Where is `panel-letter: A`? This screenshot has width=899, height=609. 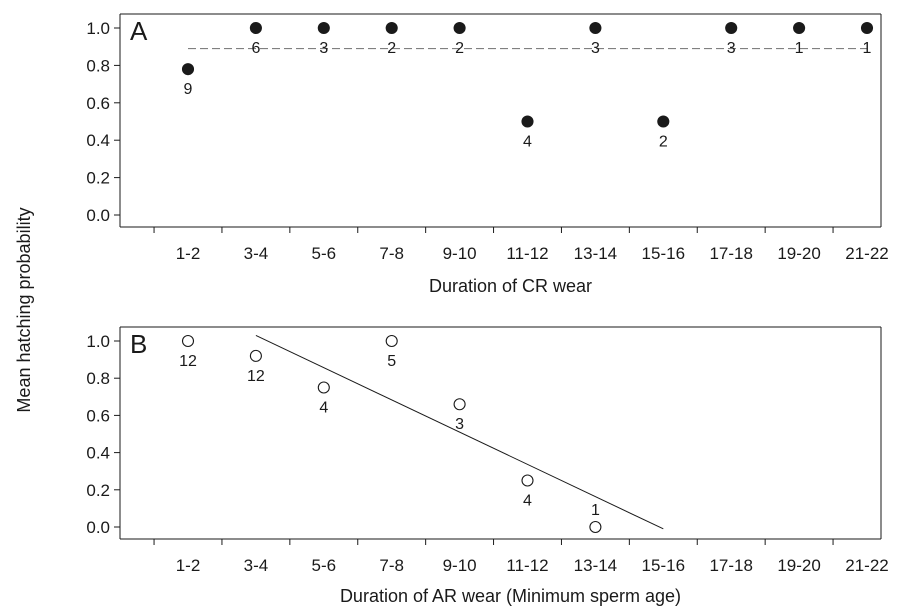
panel-letter: A is located at coordinates (139, 31).